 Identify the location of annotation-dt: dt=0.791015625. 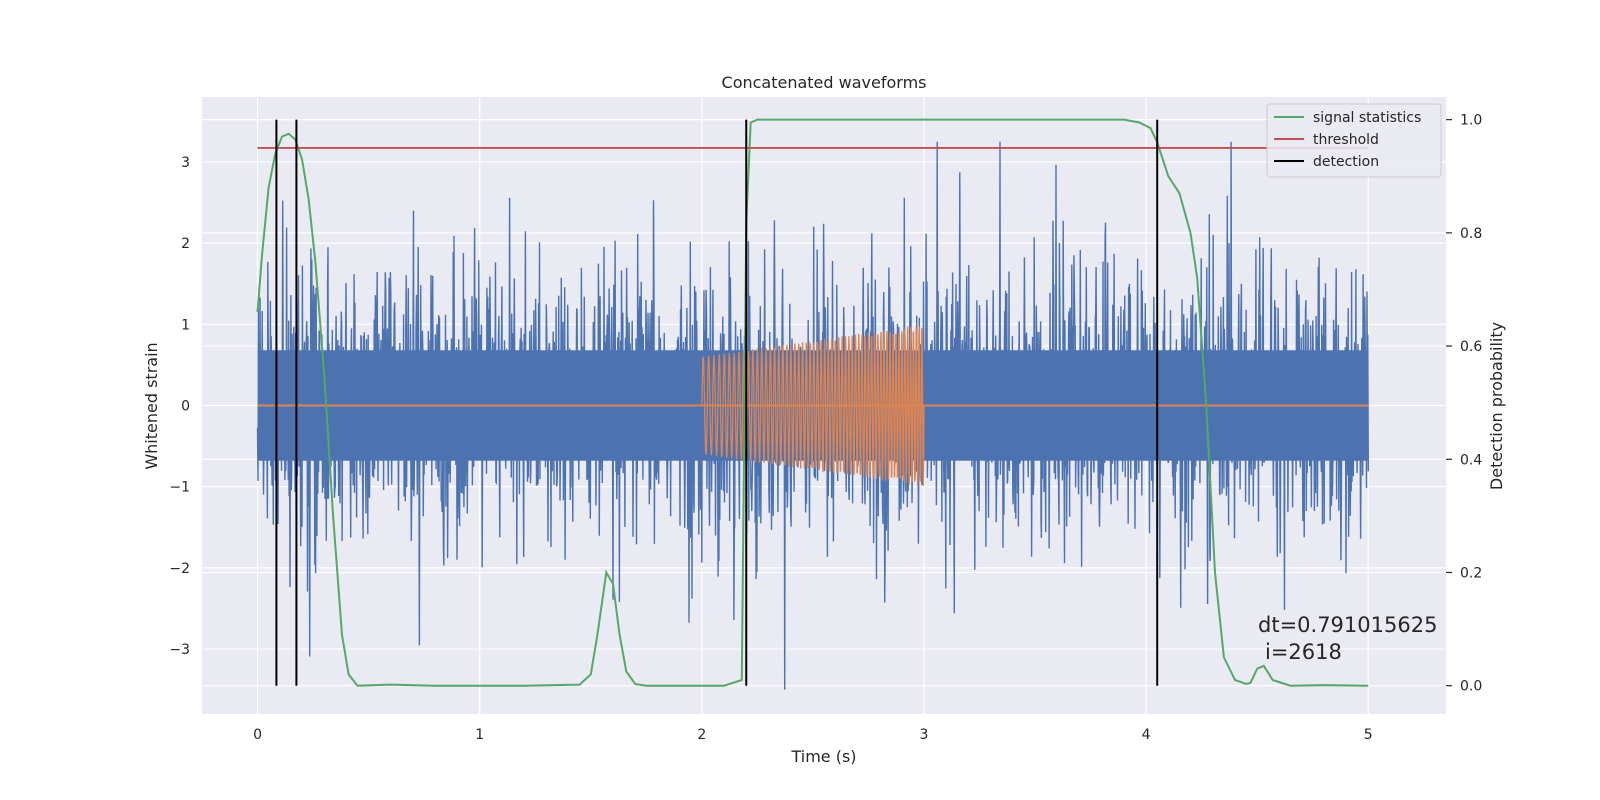
(1347, 625).